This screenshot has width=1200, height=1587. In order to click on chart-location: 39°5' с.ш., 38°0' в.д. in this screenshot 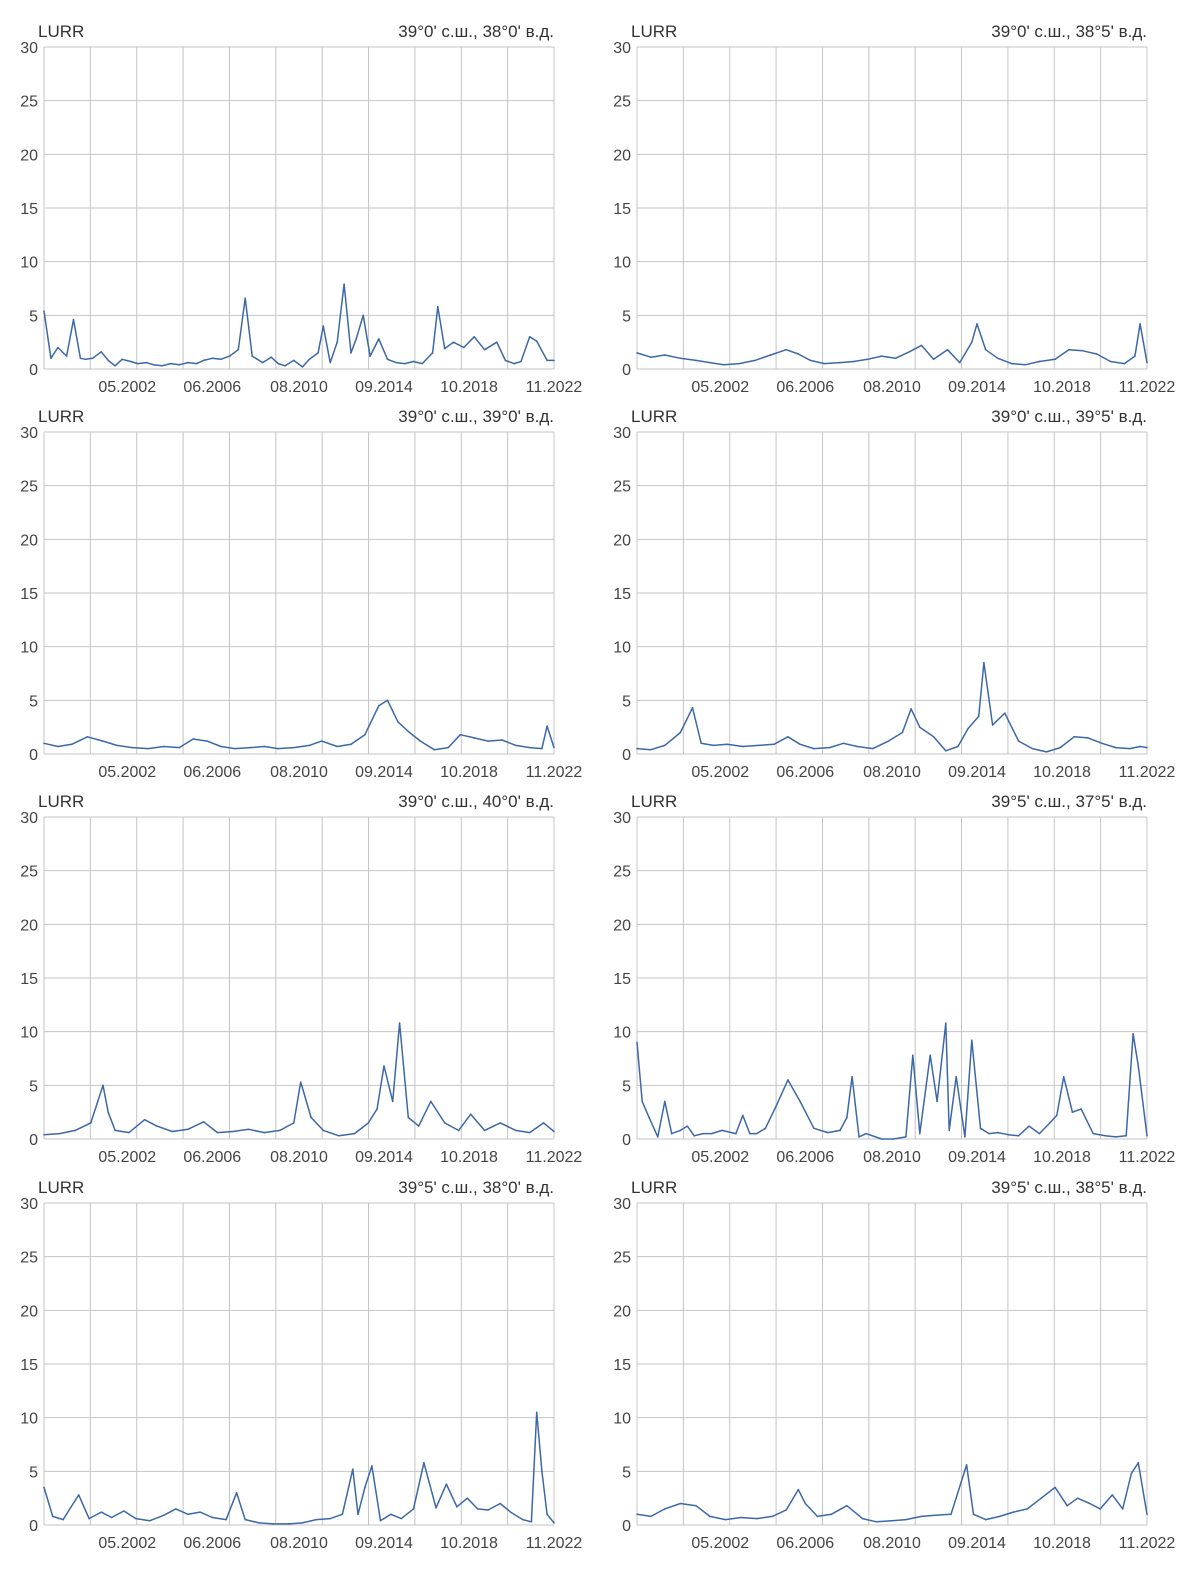, I will do `click(476, 1187)`.